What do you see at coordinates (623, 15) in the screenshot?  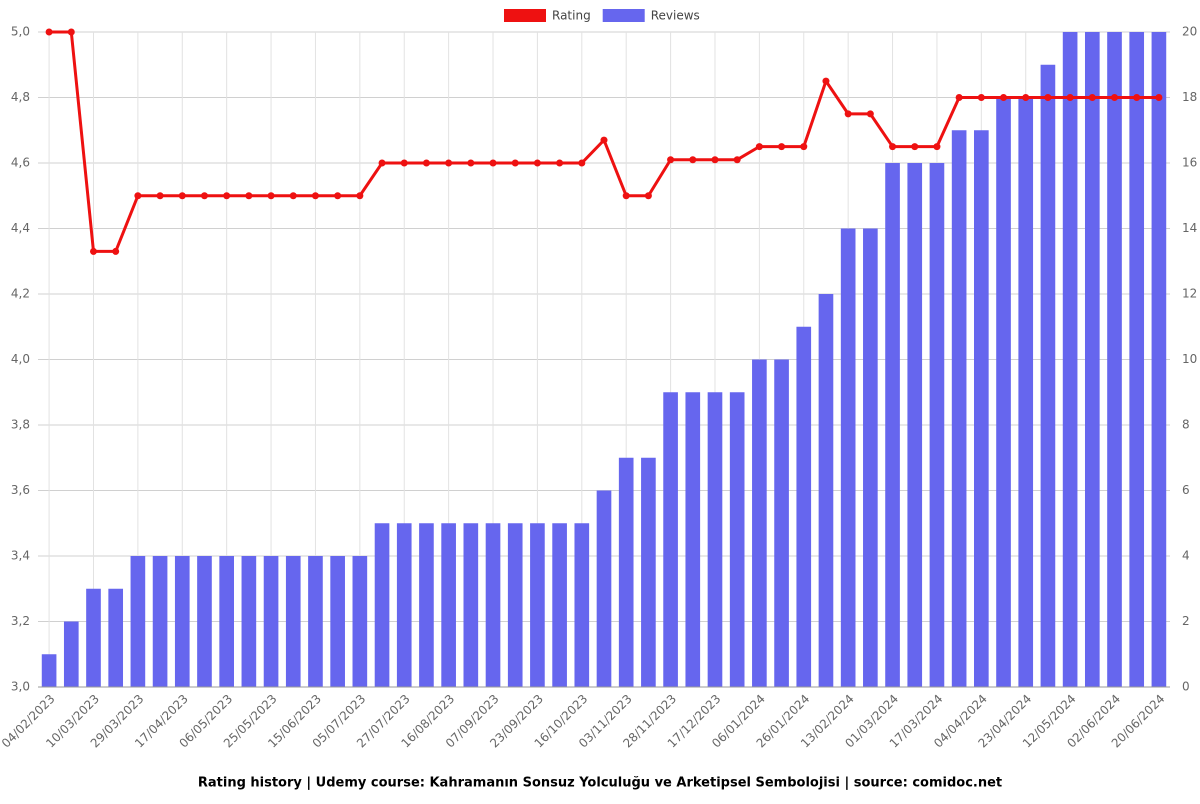 I see `legend-swatch` at bounding box center [623, 15].